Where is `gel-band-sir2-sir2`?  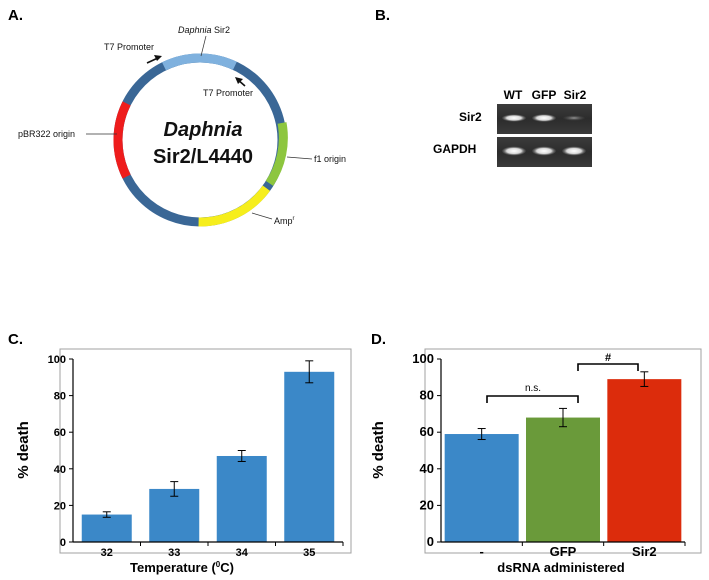
gel-band-sir2-sir2 is located at coordinates (574, 118).